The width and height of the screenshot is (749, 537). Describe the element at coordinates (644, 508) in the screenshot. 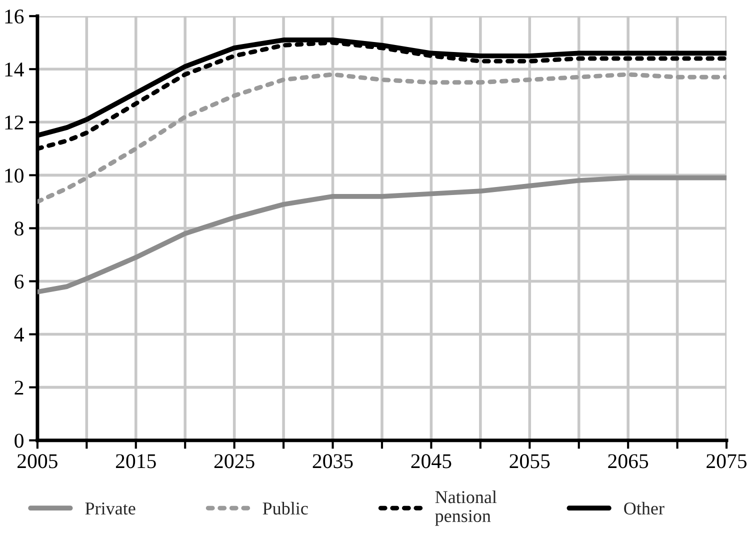

I see `legend-label: Other` at that location.